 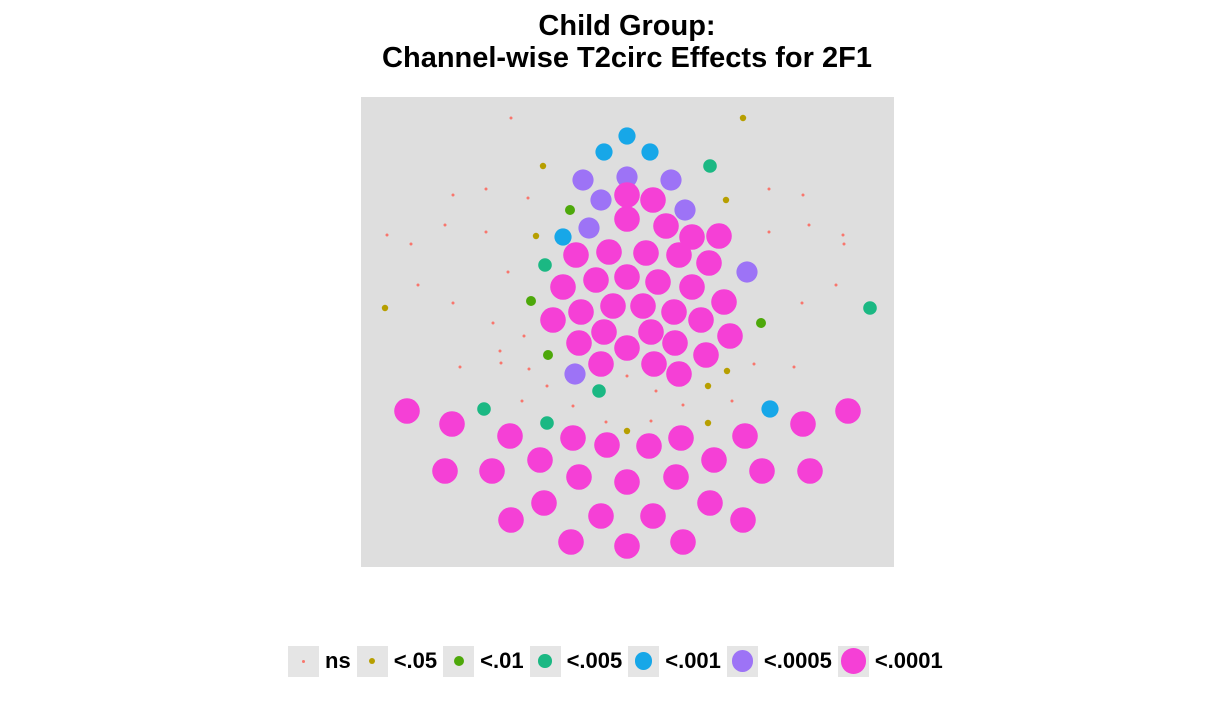 What do you see at coordinates (693, 660) in the screenshot?
I see `legend-label: <.001` at bounding box center [693, 660].